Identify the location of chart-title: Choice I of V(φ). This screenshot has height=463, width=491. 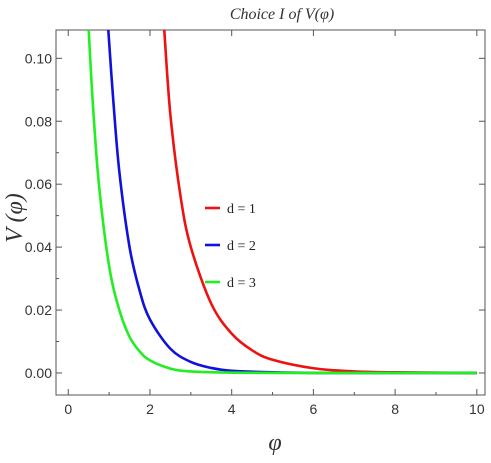
(282, 14).